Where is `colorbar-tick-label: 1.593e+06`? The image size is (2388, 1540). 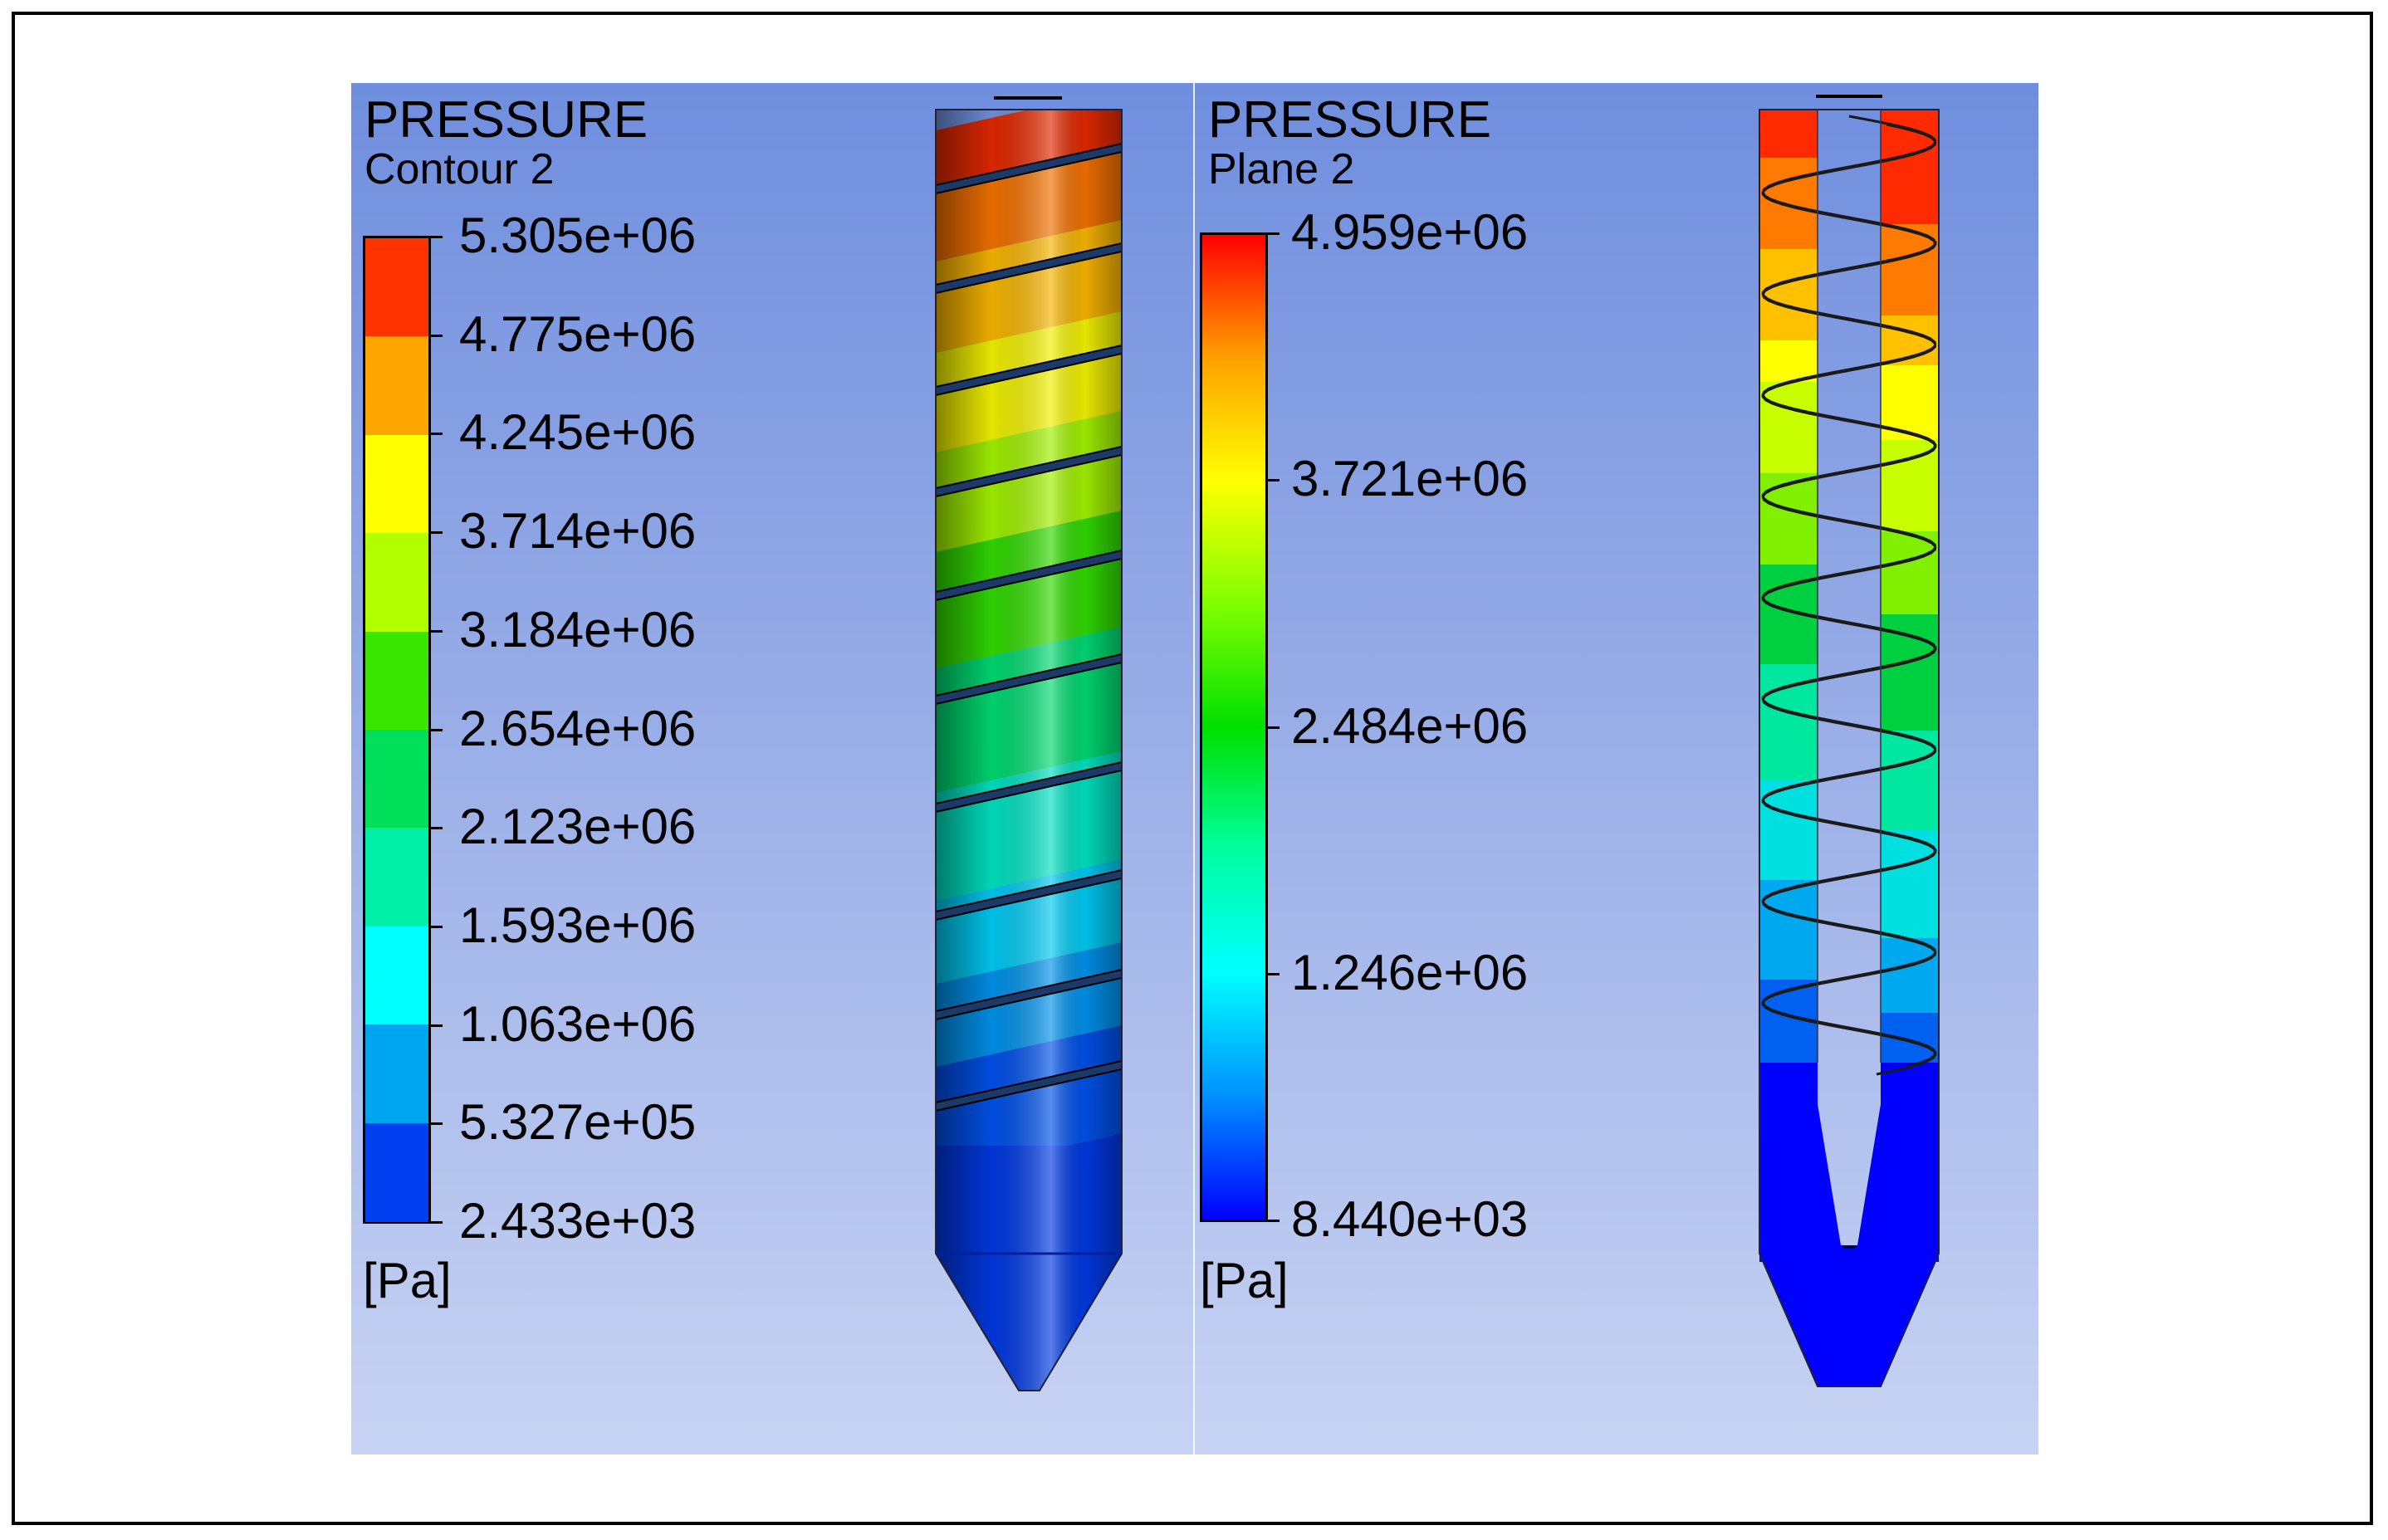
colorbar-tick-label: 1.593e+06 is located at coordinates (578, 925).